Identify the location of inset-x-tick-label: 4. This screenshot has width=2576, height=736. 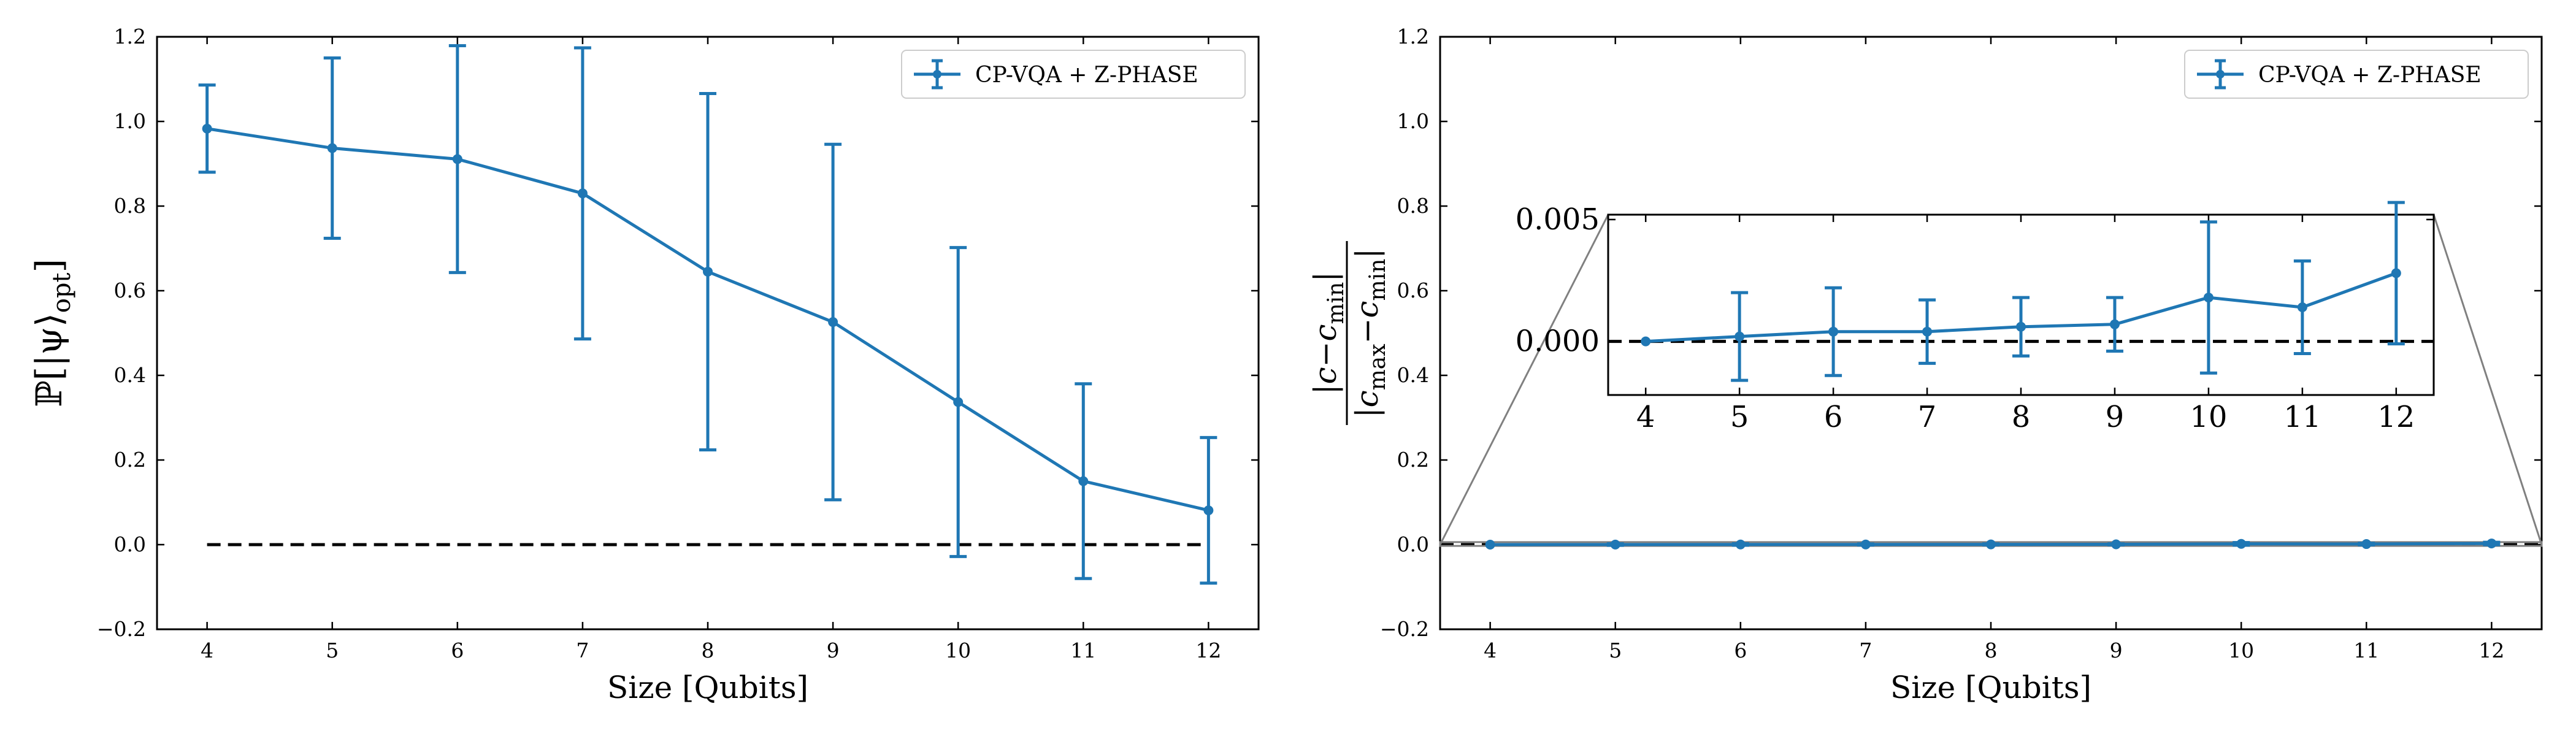
(1645, 417).